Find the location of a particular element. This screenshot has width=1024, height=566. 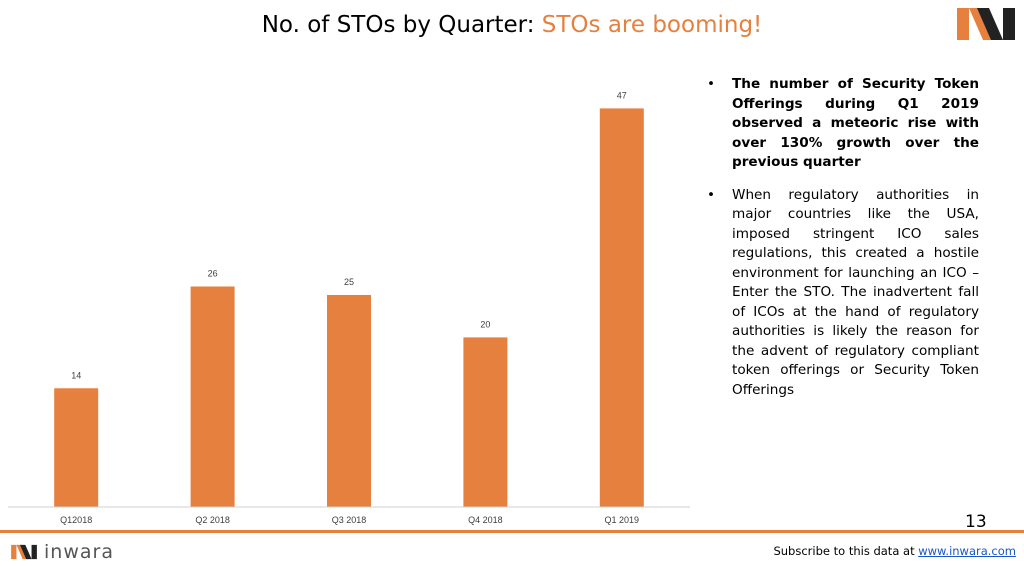

subscribe-link: www.inwara.com is located at coordinates (967, 551).